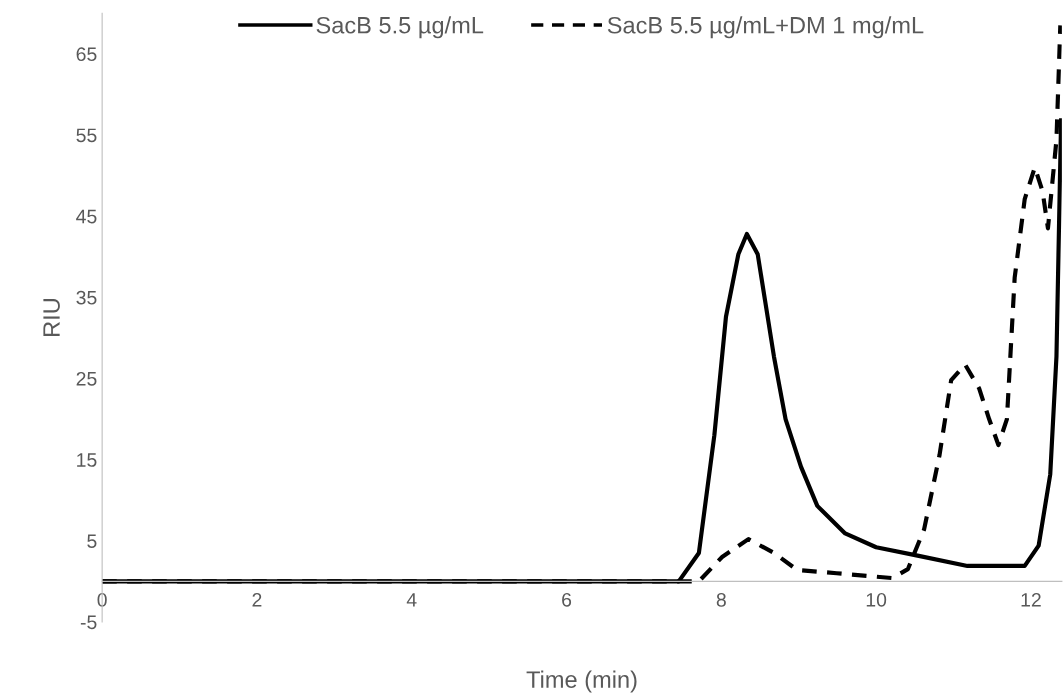 The height and width of the screenshot is (698, 1064). What do you see at coordinates (87, 460) in the screenshot?
I see `y-tick-label: 15` at bounding box center [87, 460].